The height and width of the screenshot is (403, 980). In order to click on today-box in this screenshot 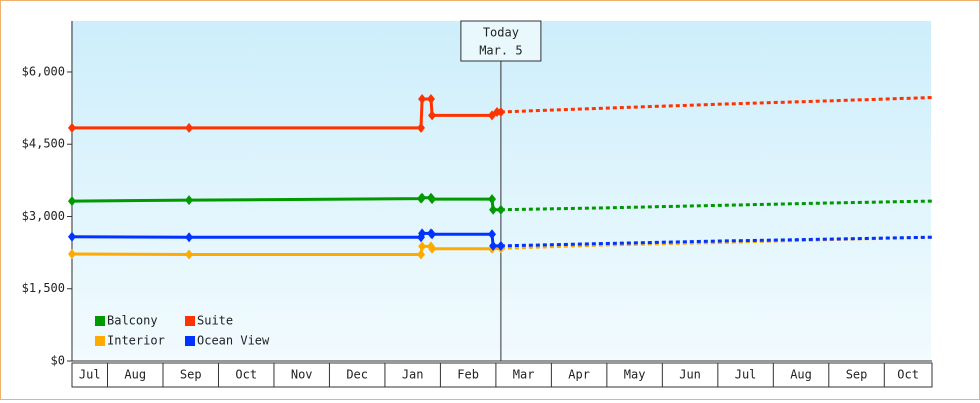, I will do `click(501, 41)`.